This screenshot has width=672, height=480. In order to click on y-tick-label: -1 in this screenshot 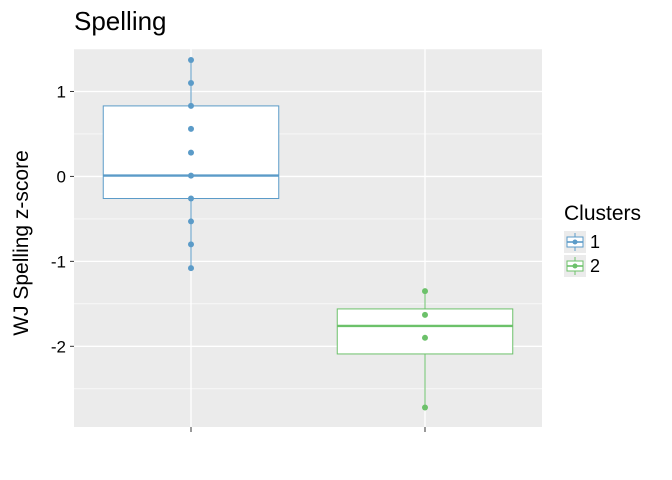, I will do `click(58, 261)`.